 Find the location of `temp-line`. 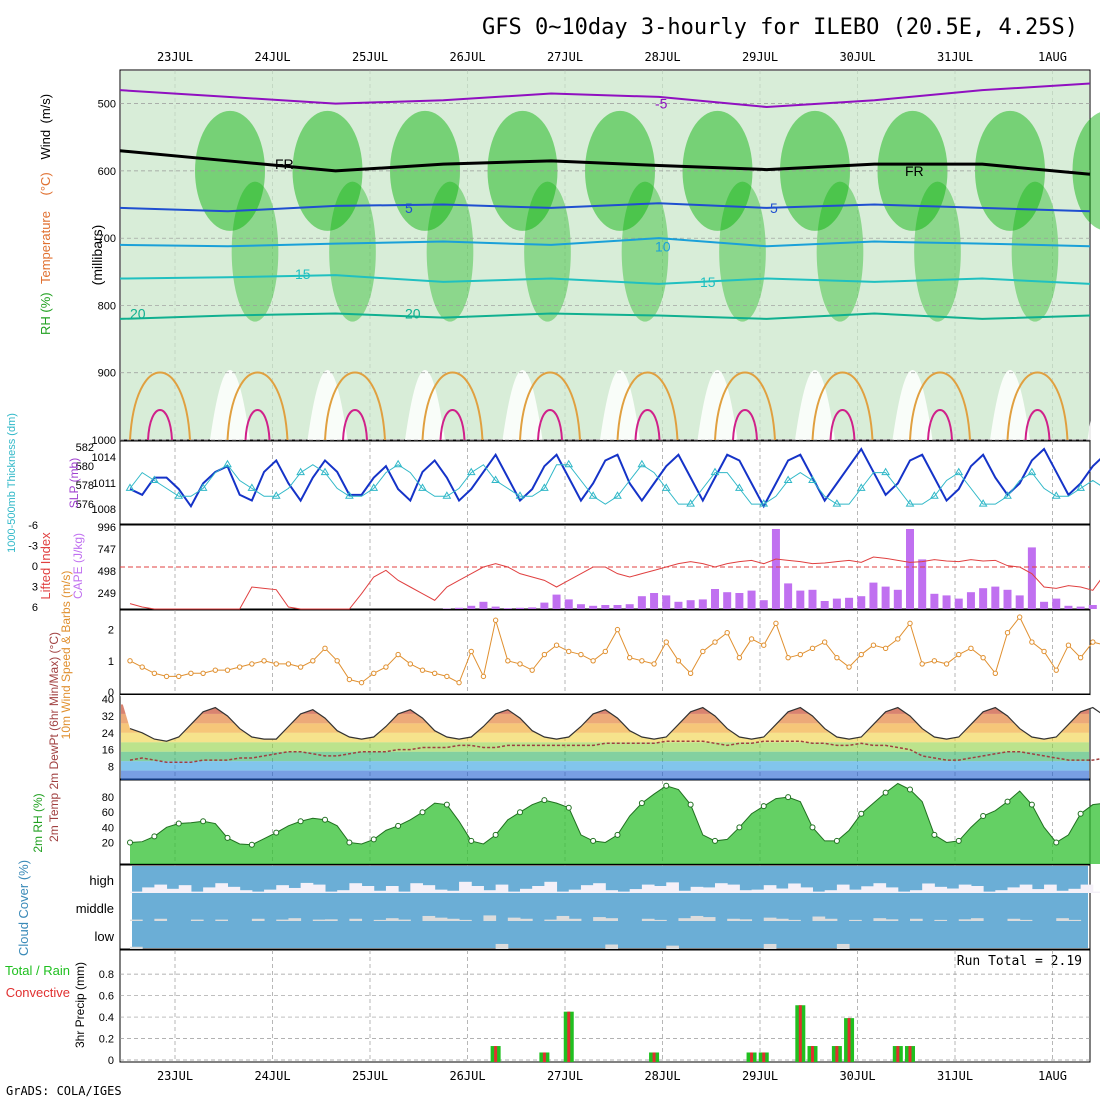

temp-line is located at coordinates (614, 724).